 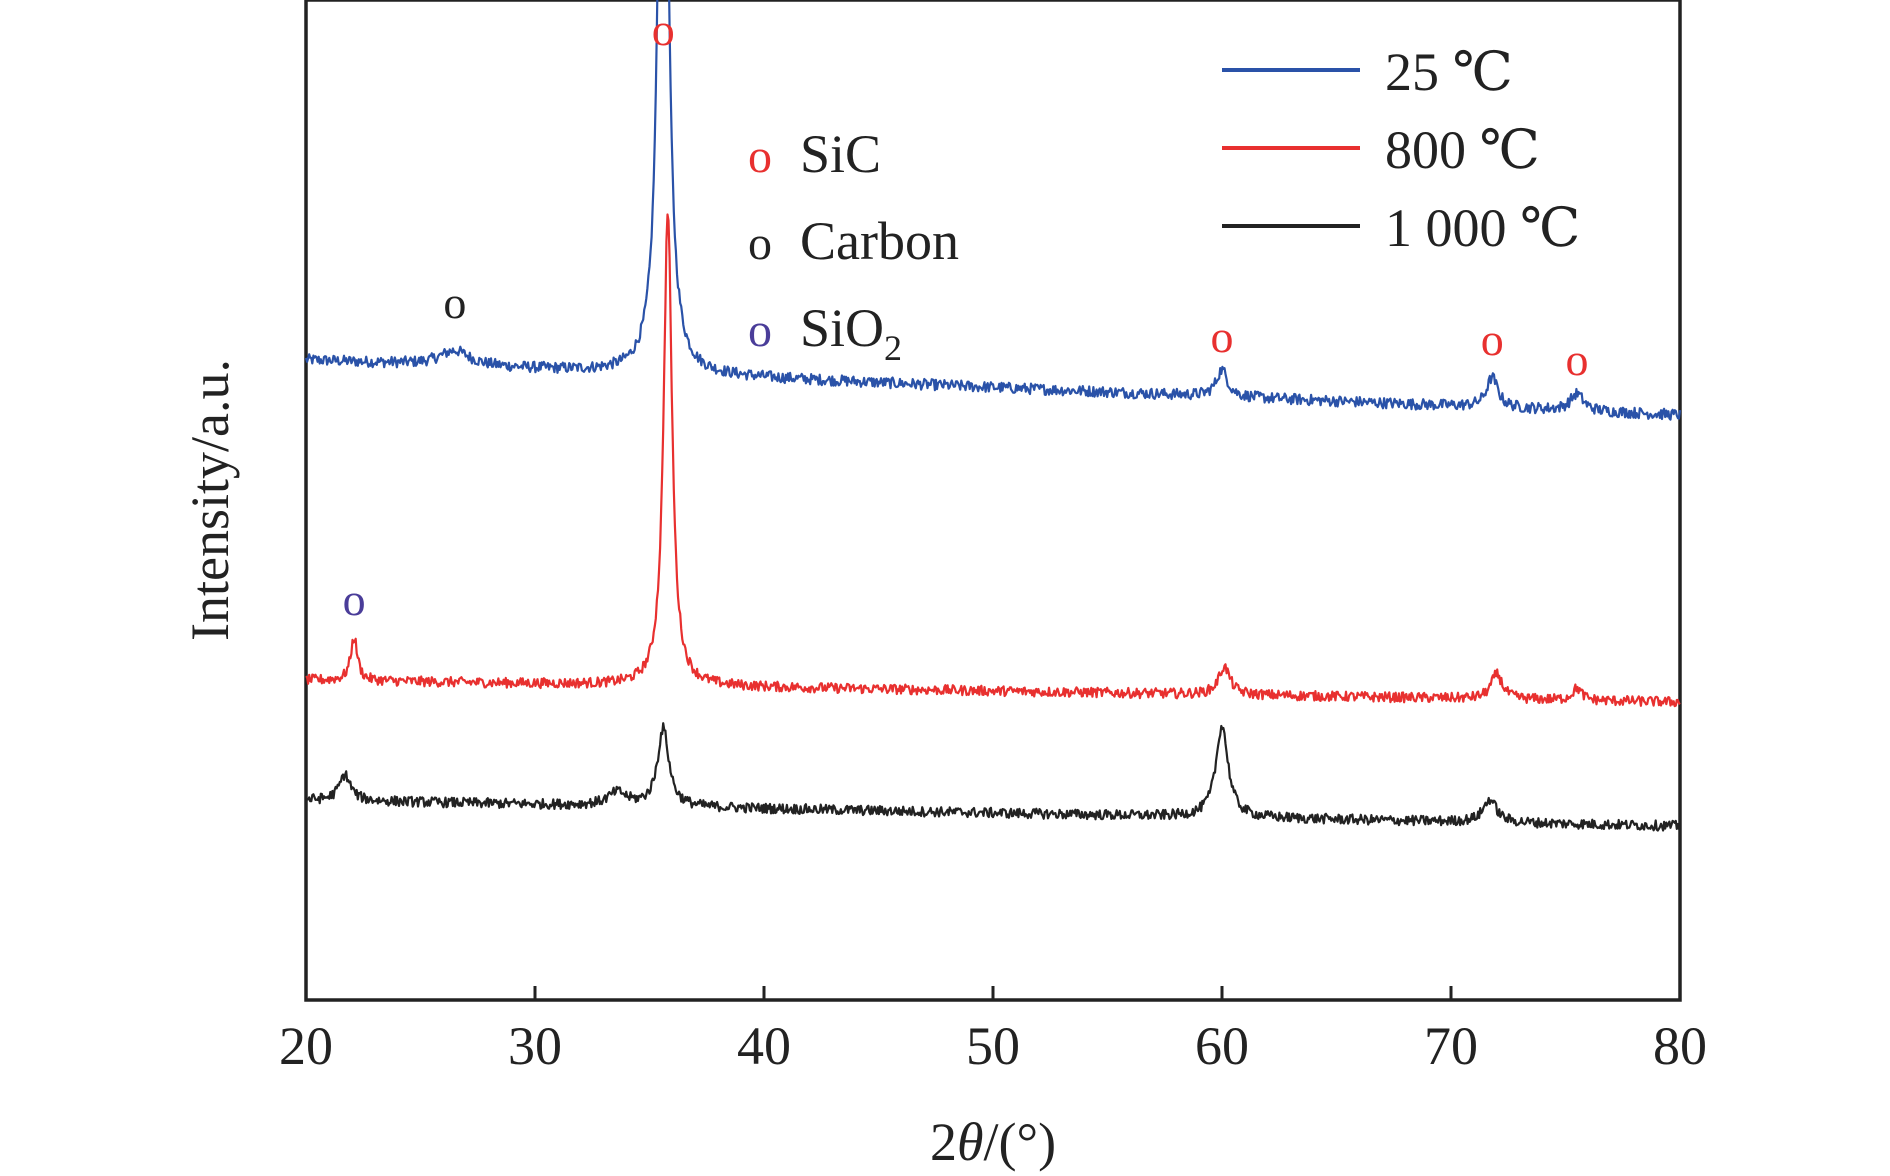 I want to click on phase-label-1: Carbon, so click(x=879, y=241).